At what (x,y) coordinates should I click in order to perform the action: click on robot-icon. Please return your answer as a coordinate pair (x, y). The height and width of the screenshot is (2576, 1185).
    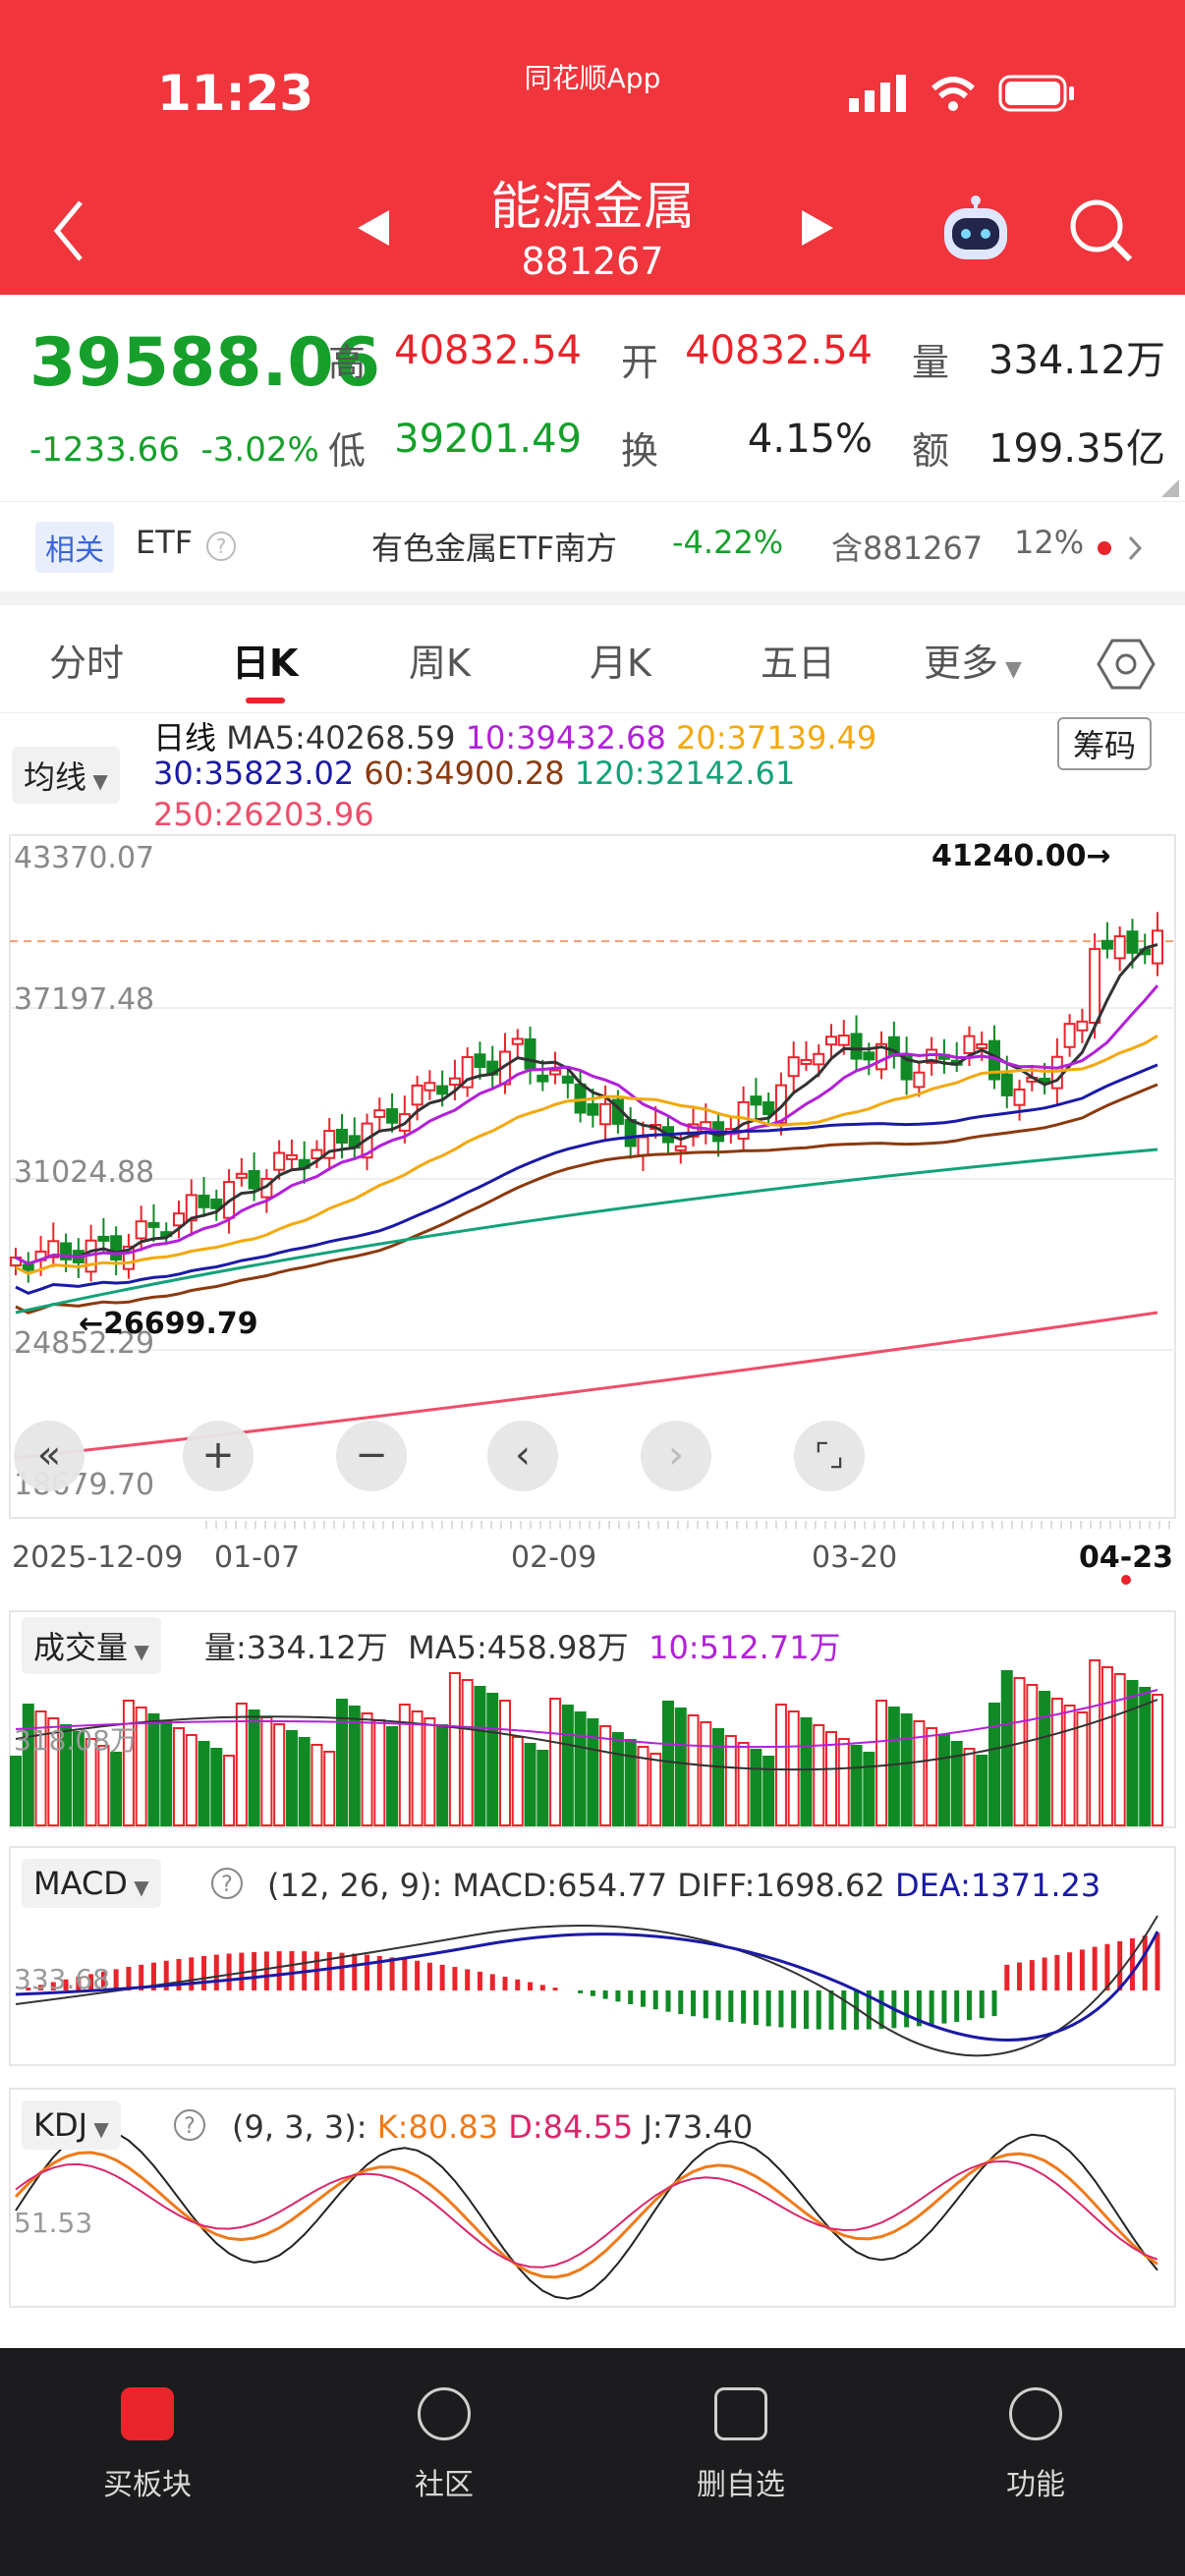
    Looking at the image, I should click on (976, 230).